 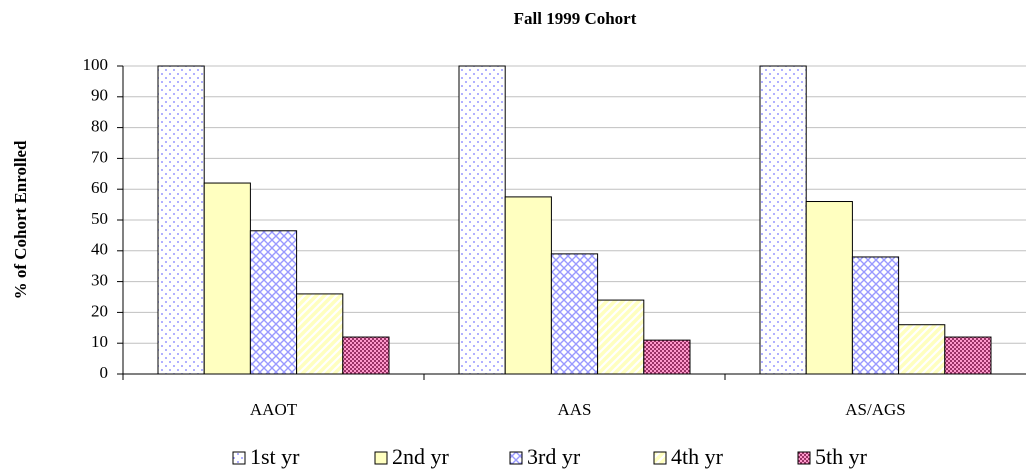 What do you see at coordinates (554, 456) in the screenshot?
I see `legend-label: 3rd yr` at bounding box center [554, 456].